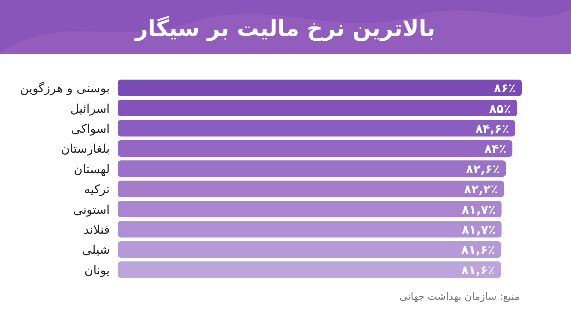 The height and width of the screenshot is (330, 571). What do you see at coordinates (90, 129) in the screenshot?
I see `y-tick-label: اسواکی` at bounding box center [90, 129].